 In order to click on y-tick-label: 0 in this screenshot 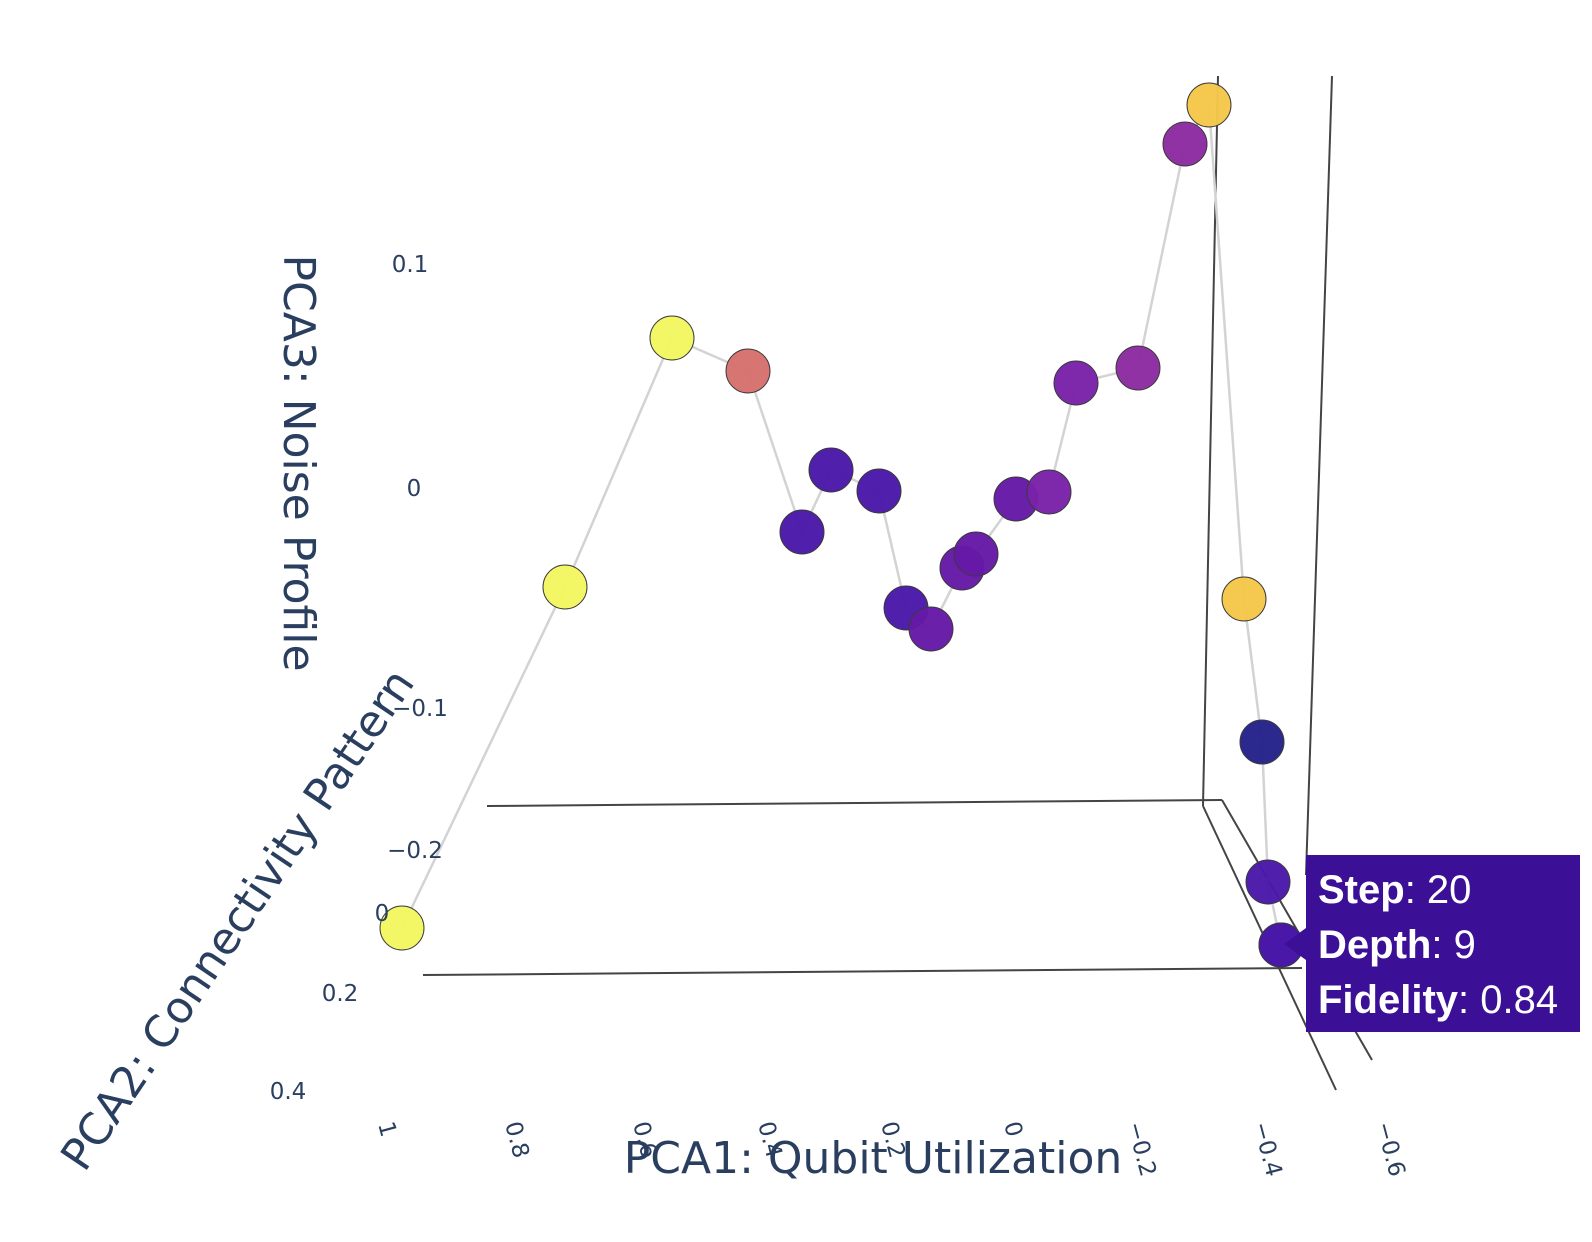, I will do `click(382, 914)`.